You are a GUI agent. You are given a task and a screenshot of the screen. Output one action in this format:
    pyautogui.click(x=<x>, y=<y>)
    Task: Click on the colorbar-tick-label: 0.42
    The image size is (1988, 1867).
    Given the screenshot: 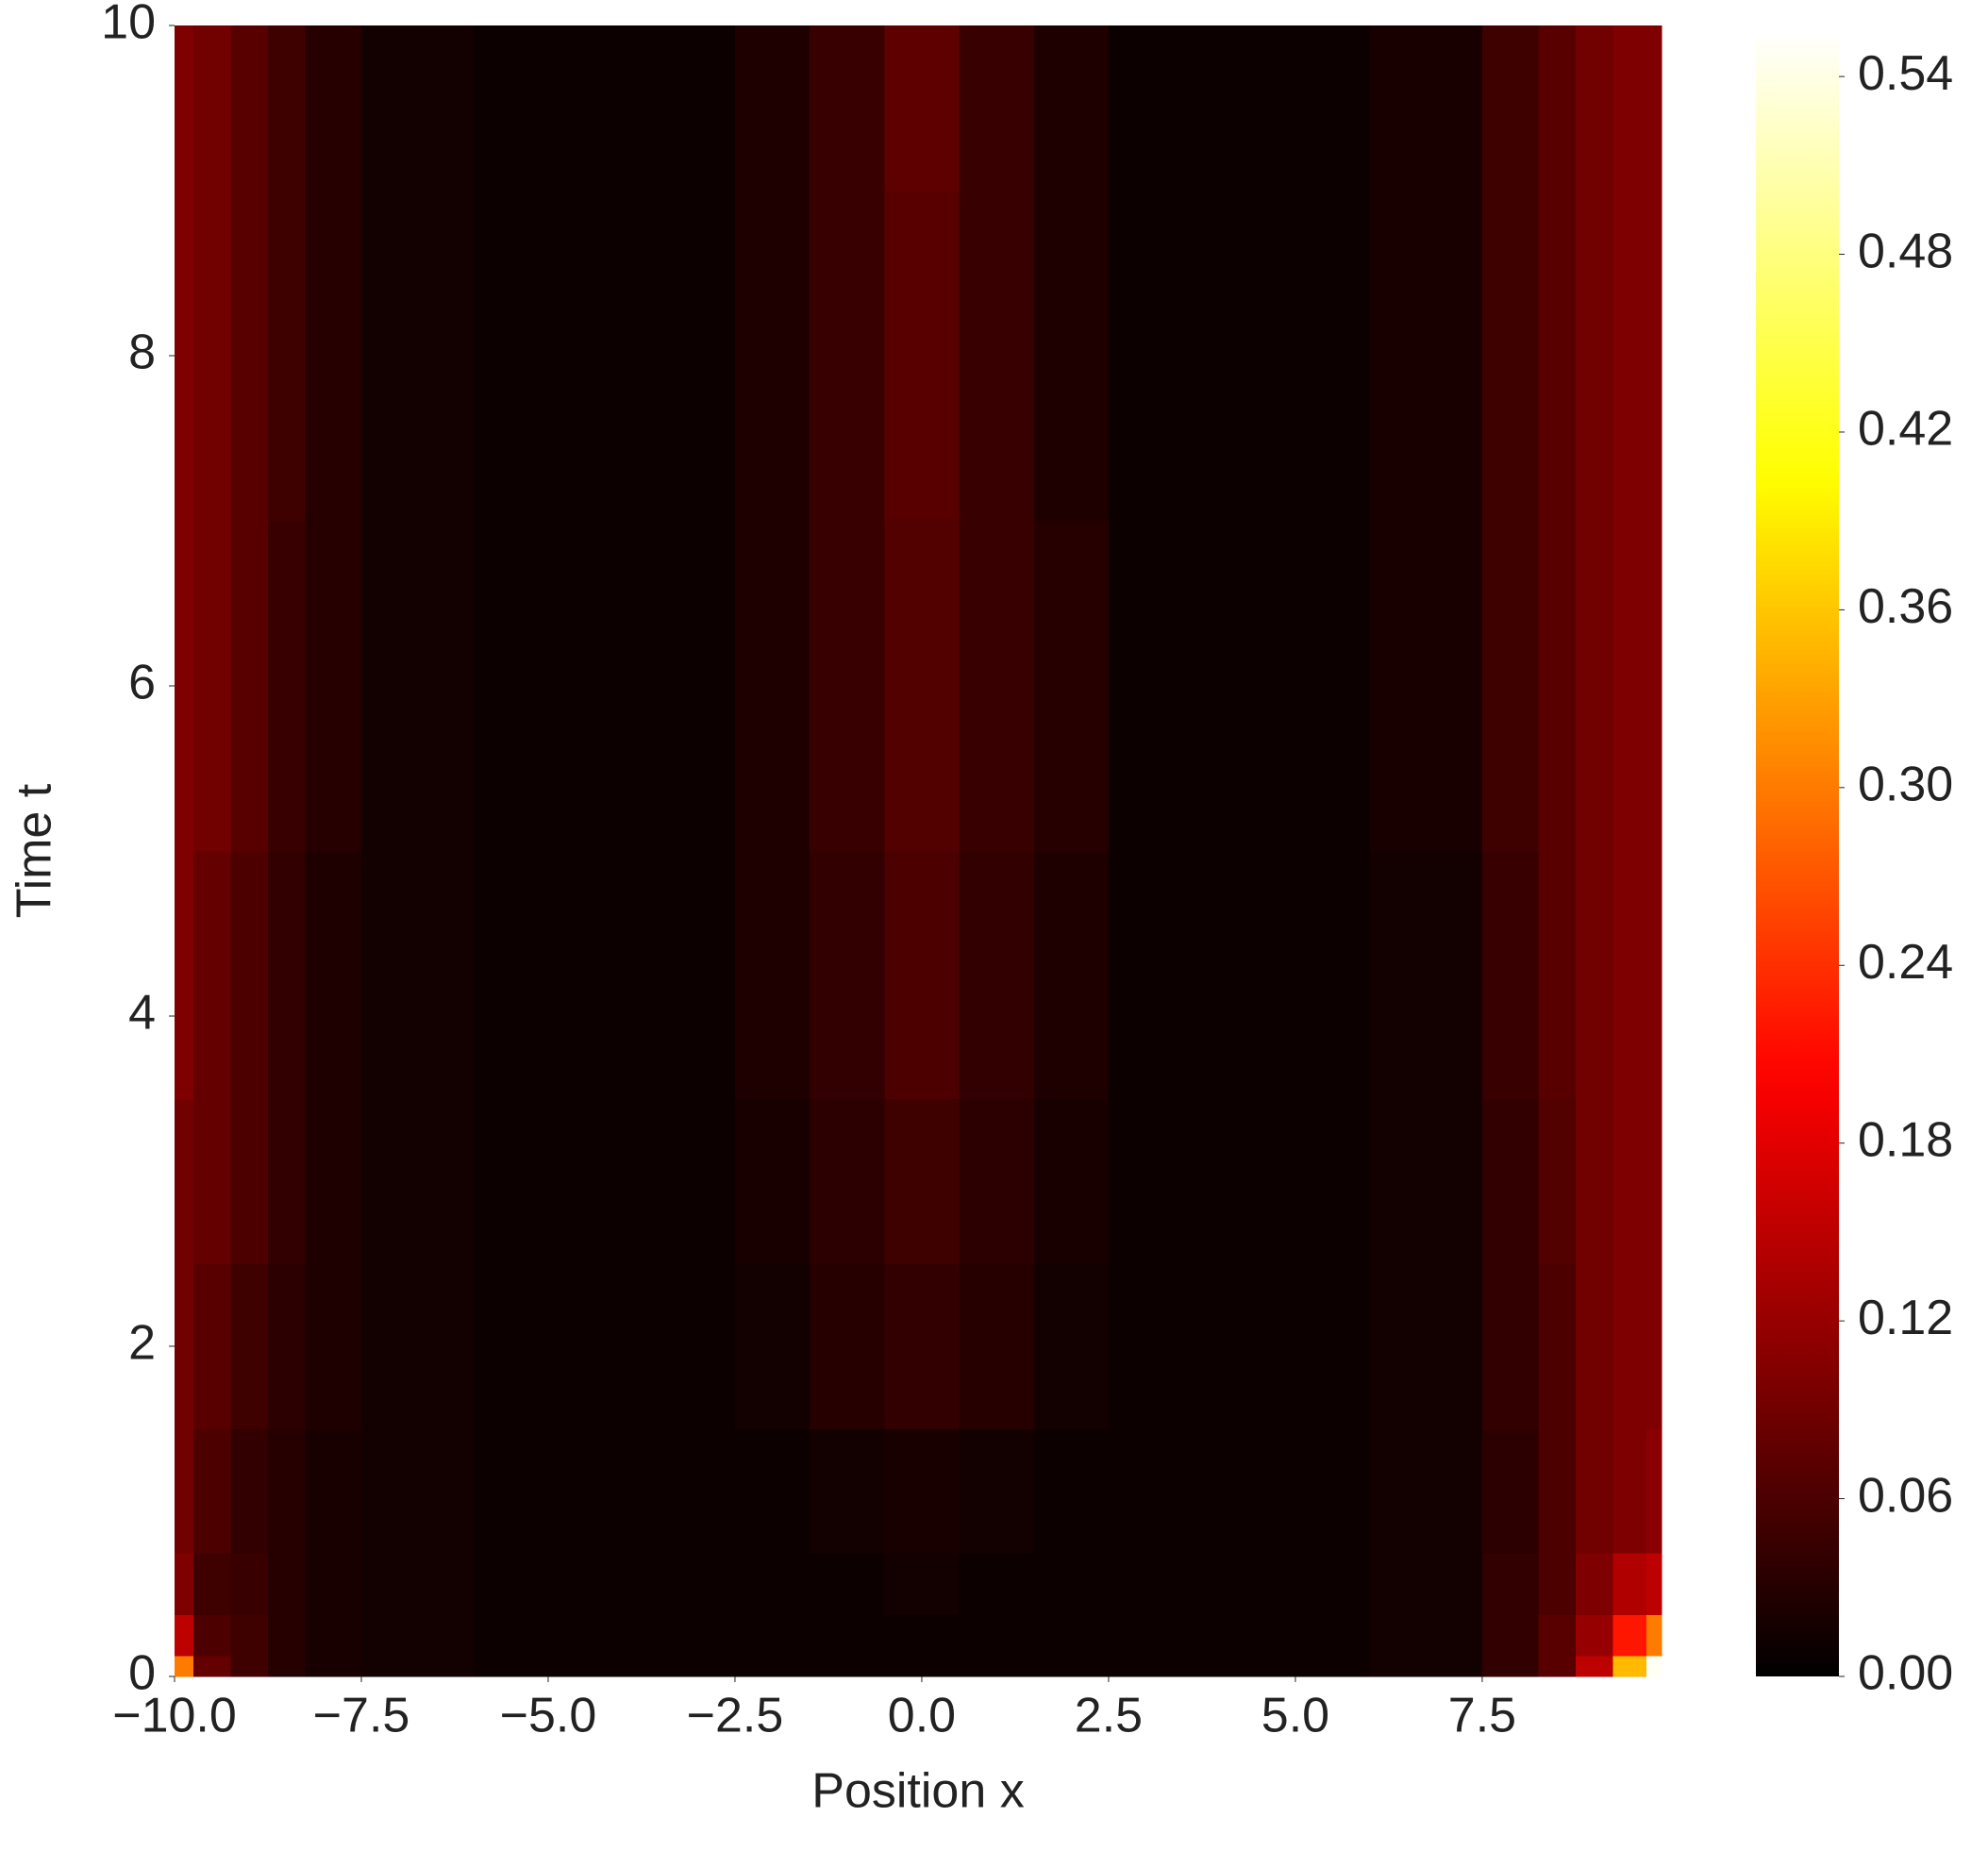 What is the action you would take?
    pyautogui.click(x=1905, y=429)
    